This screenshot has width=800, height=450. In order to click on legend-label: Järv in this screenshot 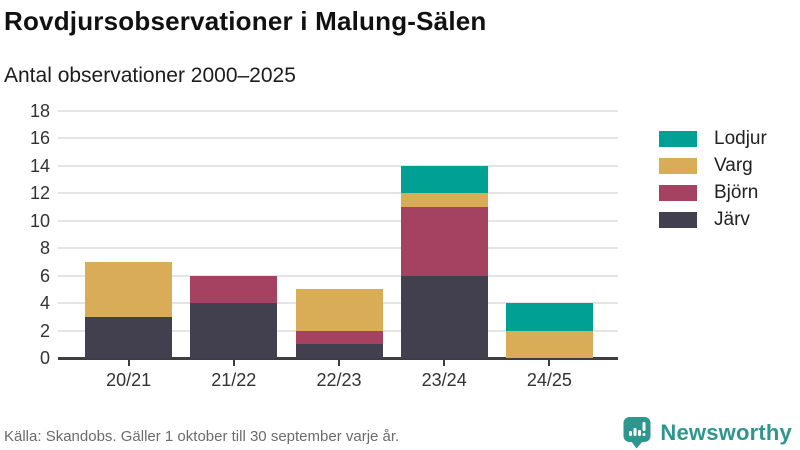, I will do `click(732, 219)`.